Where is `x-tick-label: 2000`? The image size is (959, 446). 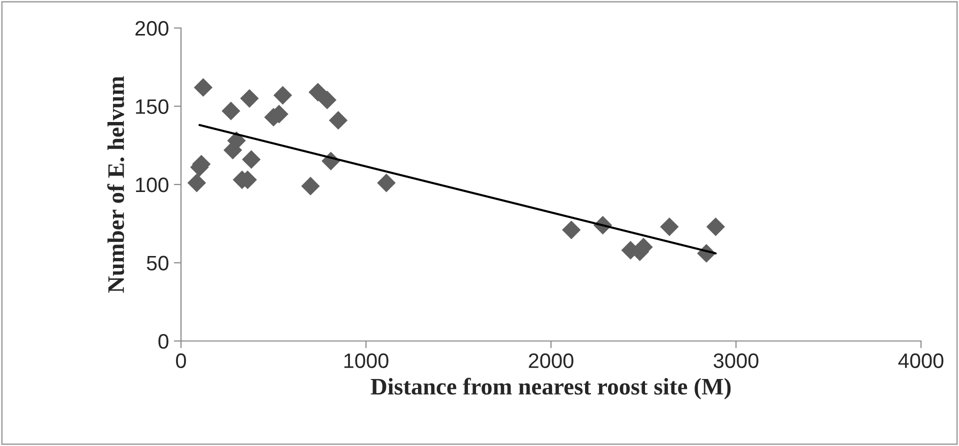
x-tick-label: 2000 is located at coordinates (551, 360).